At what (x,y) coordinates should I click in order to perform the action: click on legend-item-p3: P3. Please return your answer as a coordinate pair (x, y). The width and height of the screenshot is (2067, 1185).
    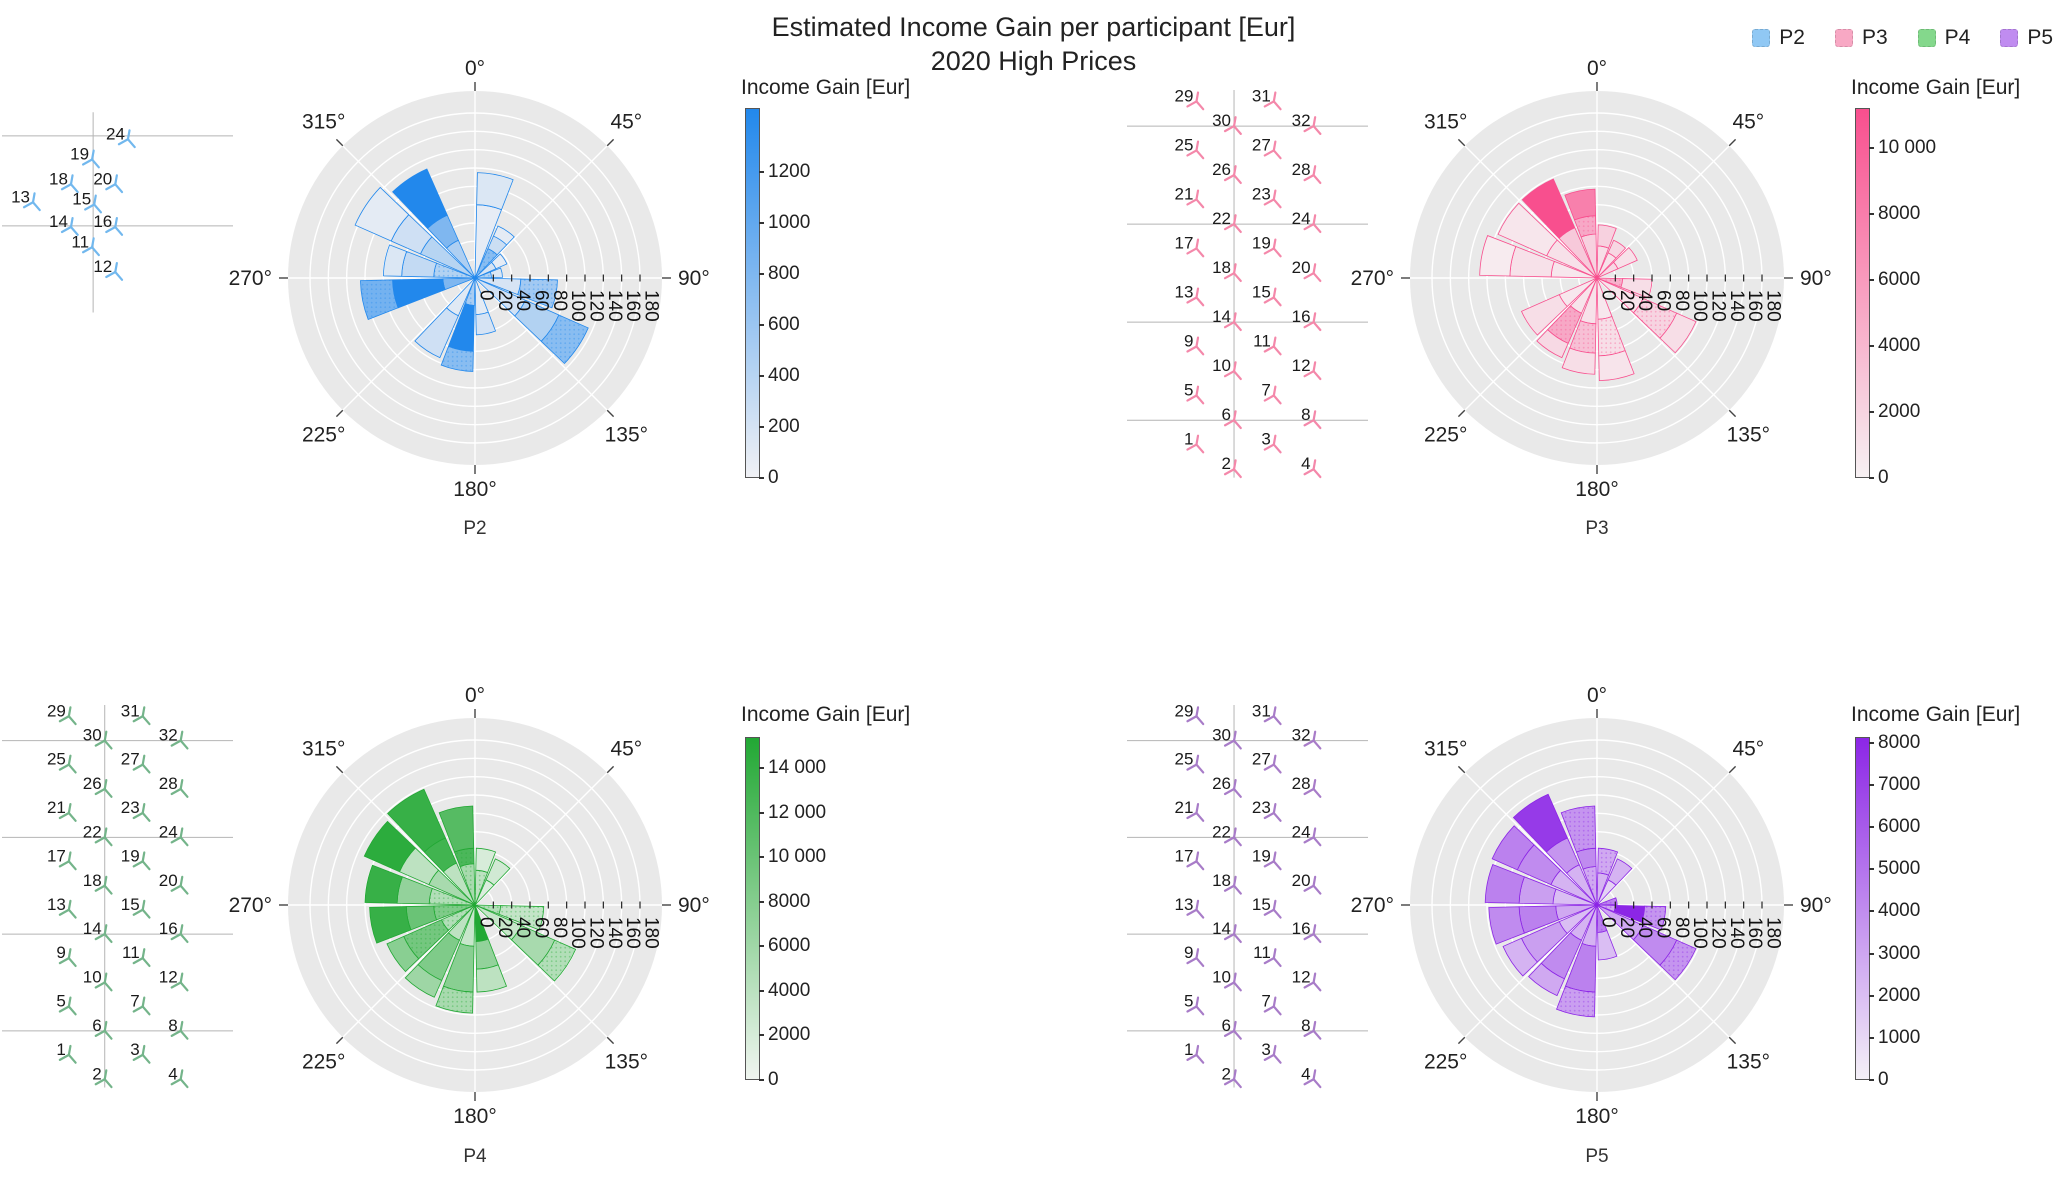
    Looking at the image, I should click on (1861, 38).